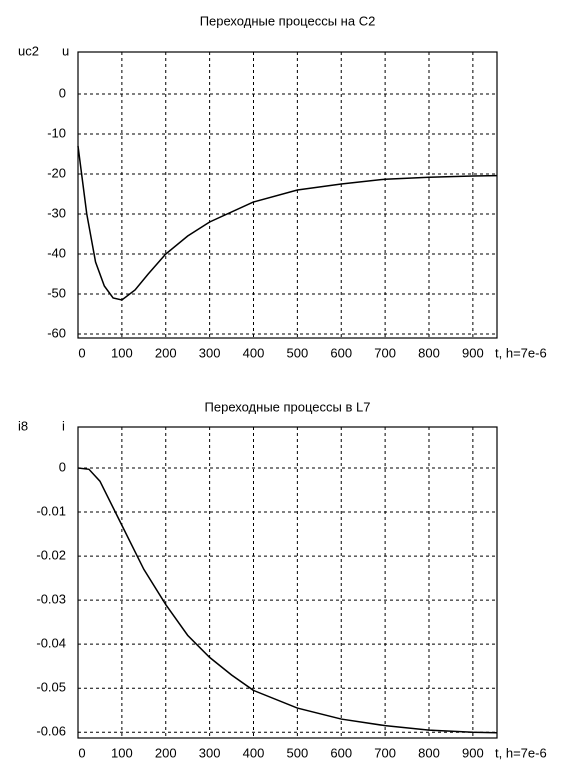  I want to click on y-axis-label: i8, so click(23, 425).